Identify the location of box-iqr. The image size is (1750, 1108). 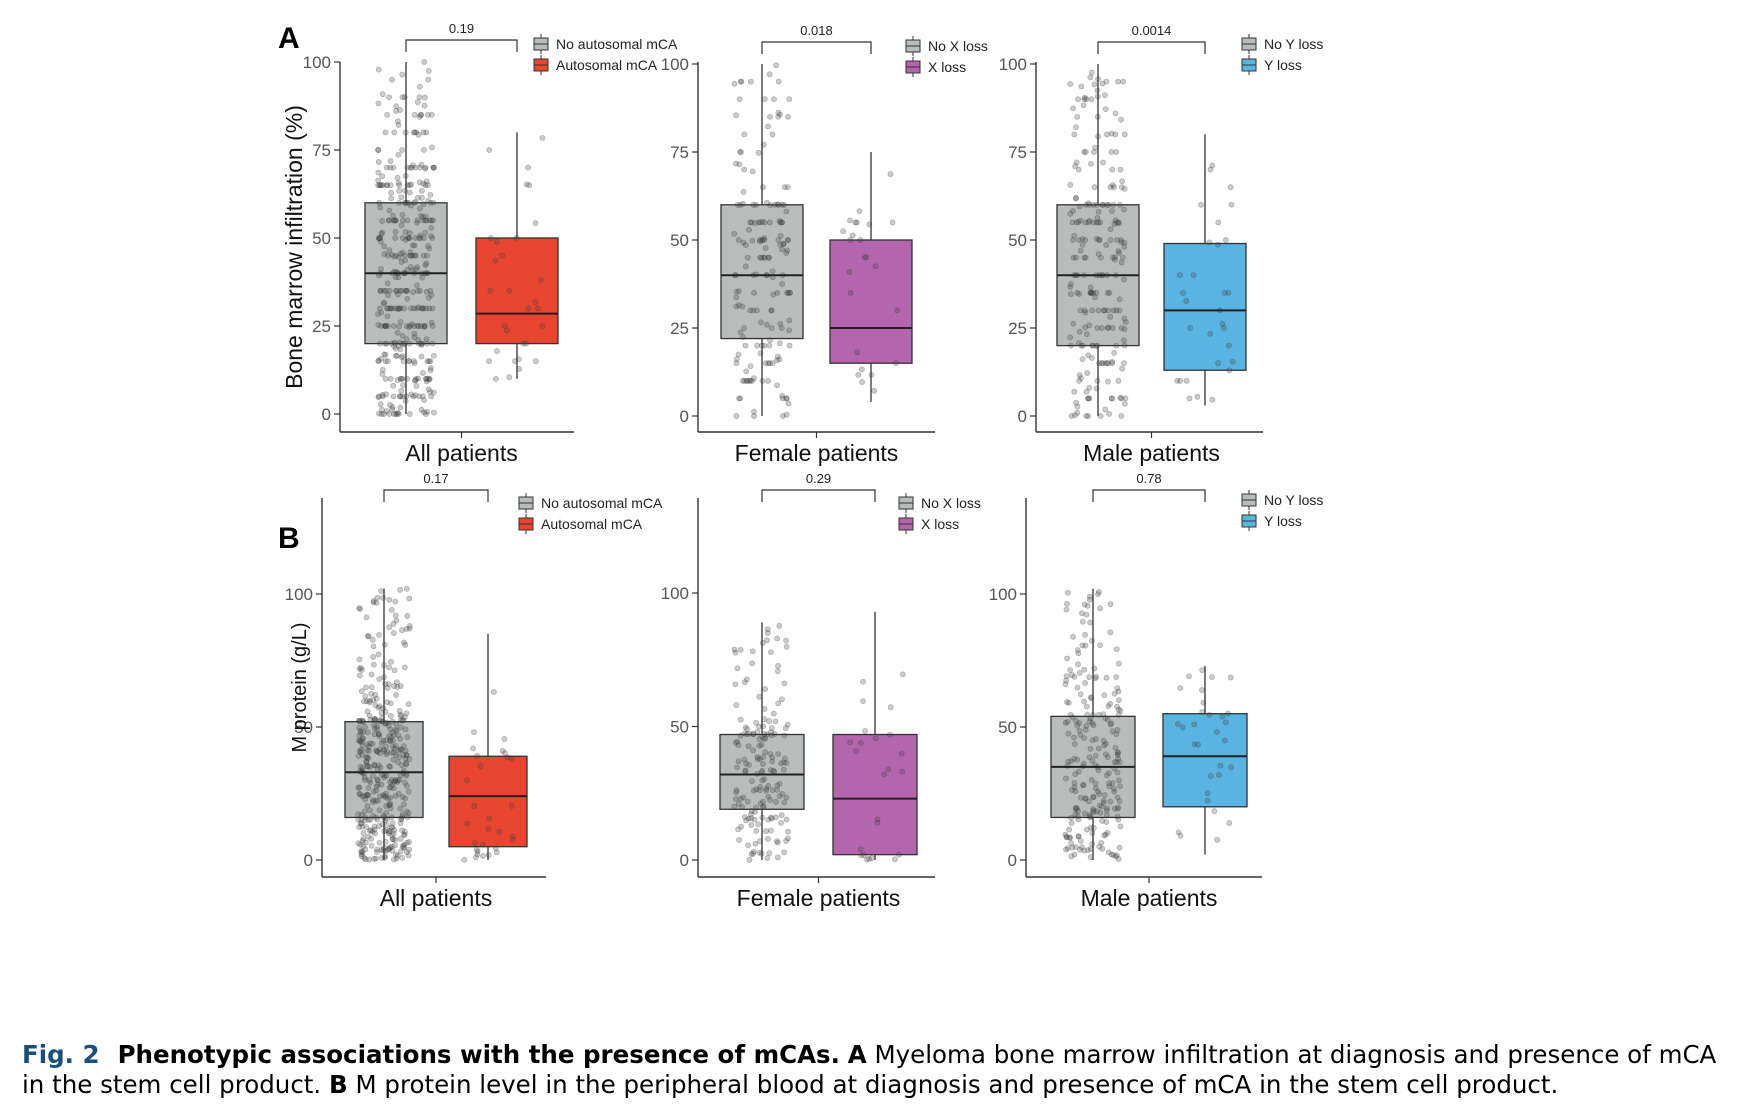
(517, 291).